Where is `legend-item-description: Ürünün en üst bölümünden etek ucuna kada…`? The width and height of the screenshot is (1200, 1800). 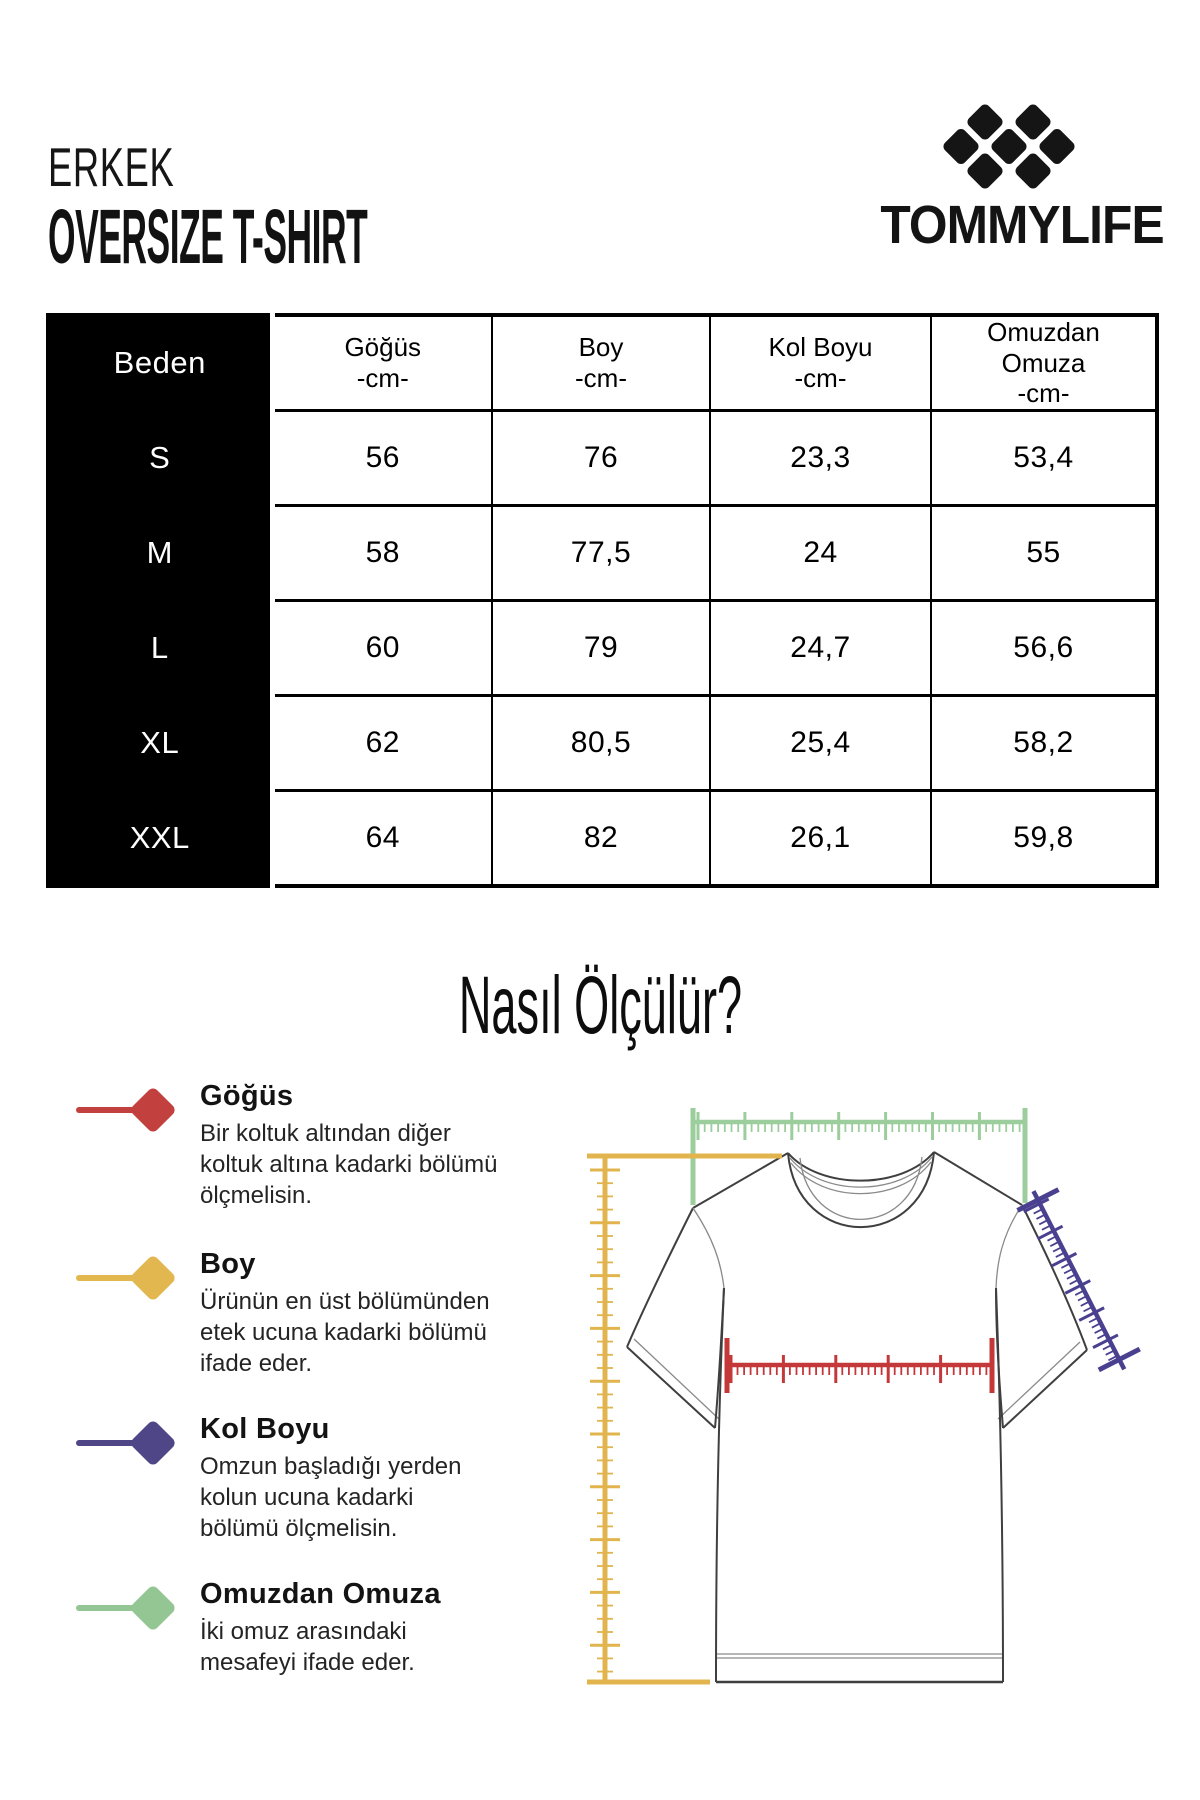
legend-item-description: Ürünün en üst bölümünden etek ucuna kada… is located at coordinates (345, 1332).